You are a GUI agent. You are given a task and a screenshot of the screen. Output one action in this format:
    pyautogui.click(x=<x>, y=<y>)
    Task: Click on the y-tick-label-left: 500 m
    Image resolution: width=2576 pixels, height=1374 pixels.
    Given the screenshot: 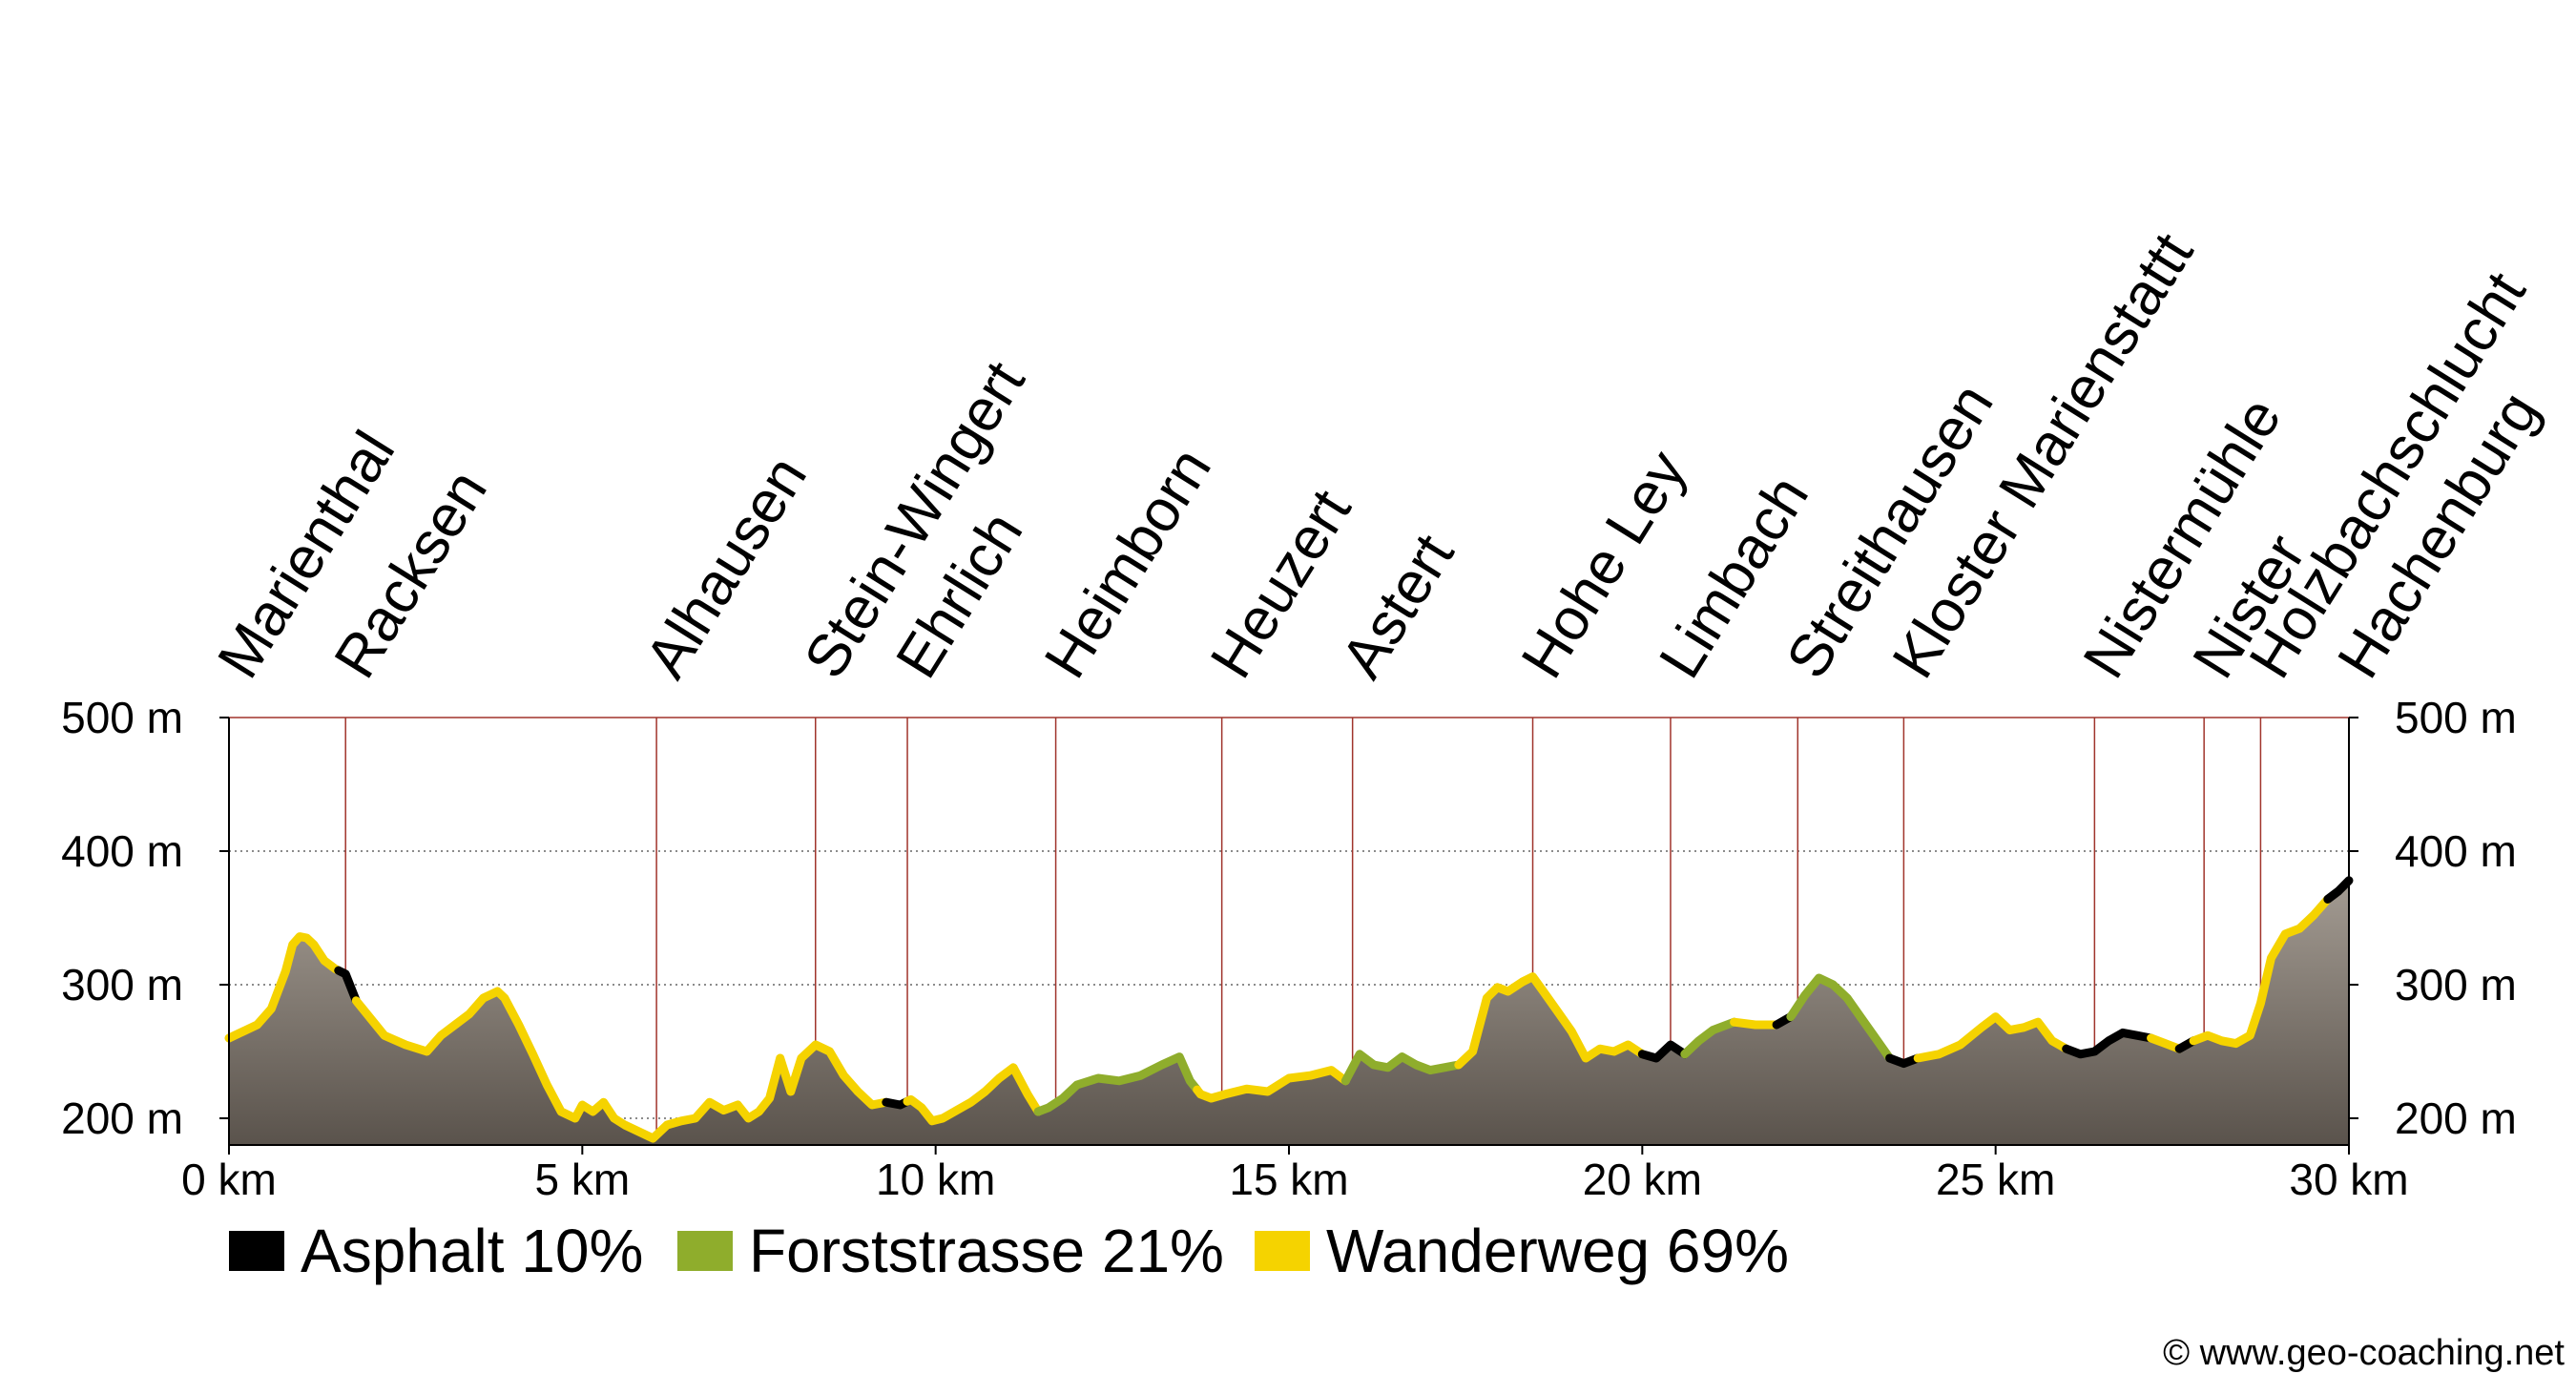 What is the action you would take?
    pyautogui.click(x=122, y=717)
    